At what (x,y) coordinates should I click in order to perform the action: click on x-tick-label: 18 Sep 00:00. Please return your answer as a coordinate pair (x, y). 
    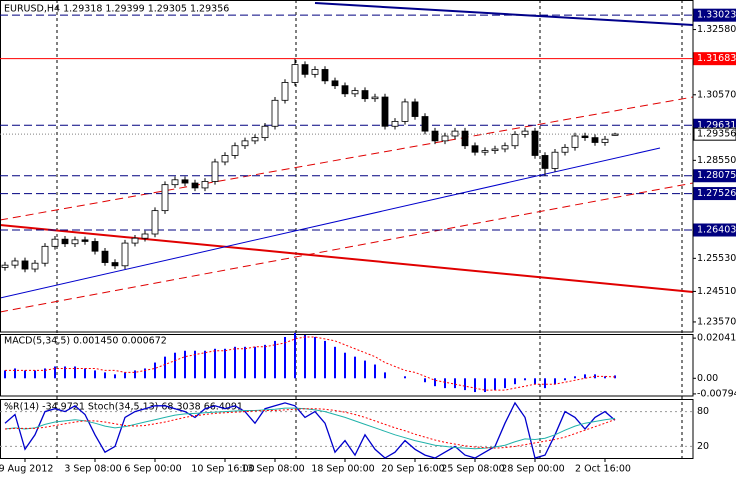
    Looking at the image, I should click on (342, 469).